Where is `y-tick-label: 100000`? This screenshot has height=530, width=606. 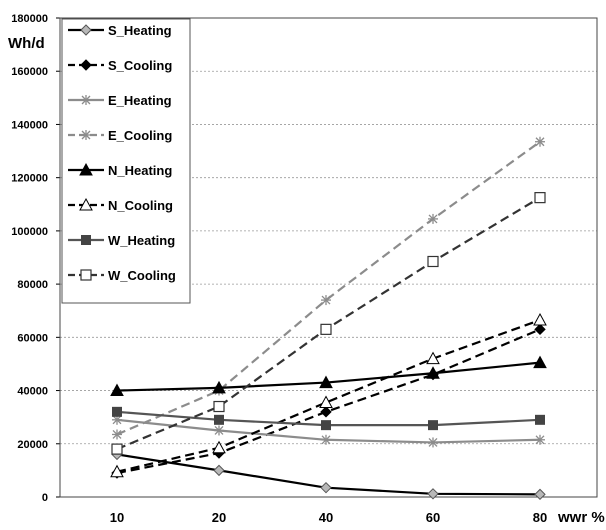
y-tick-label: 100000 is located at coordinates (29, 232).